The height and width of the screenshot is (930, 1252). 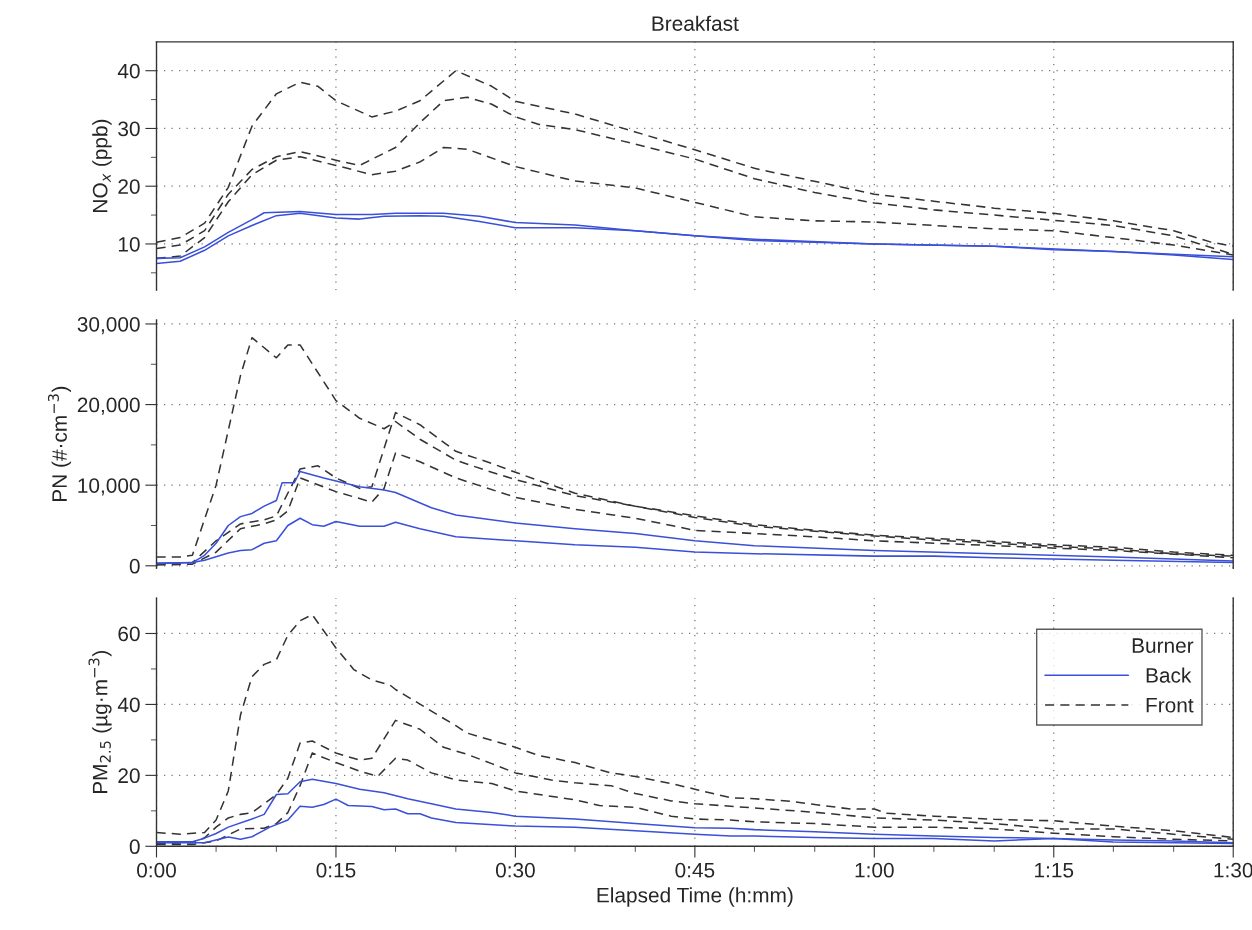 What do you see at coordinates (129, 129) in the screenshot?
I see `y-tick-label: 30` at bounding box center [129, 129].